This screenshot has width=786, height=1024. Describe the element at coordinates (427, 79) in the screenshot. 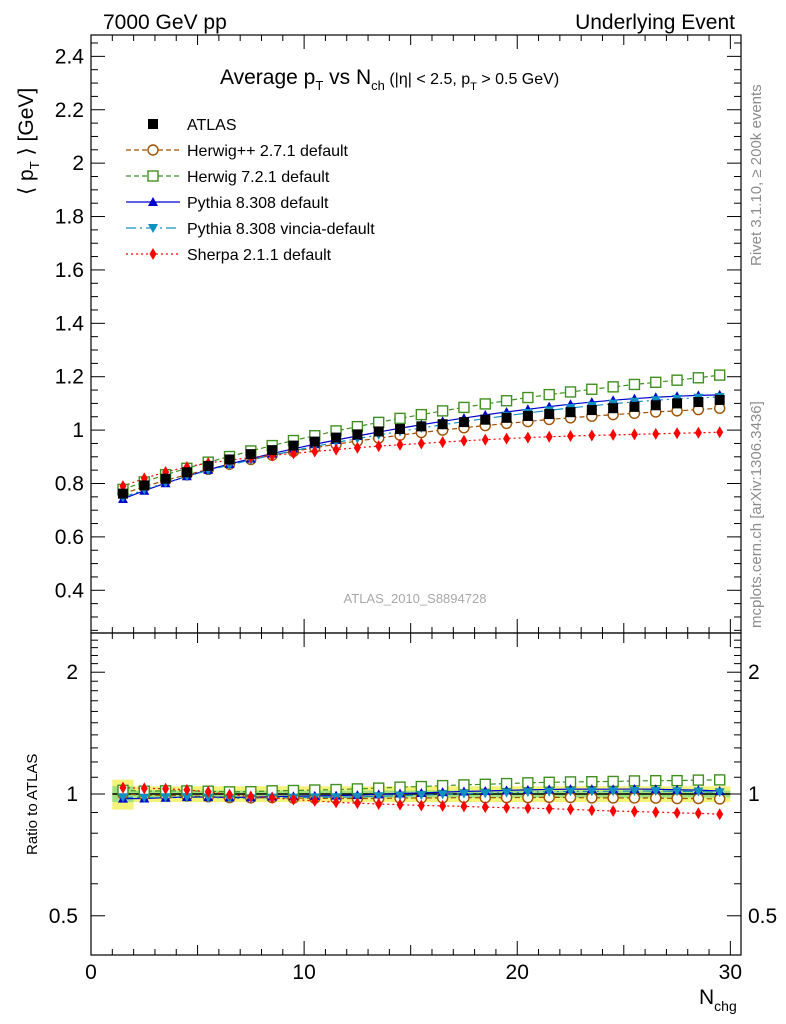

I see `title-small: (|η| < 2.5, p` at that location.